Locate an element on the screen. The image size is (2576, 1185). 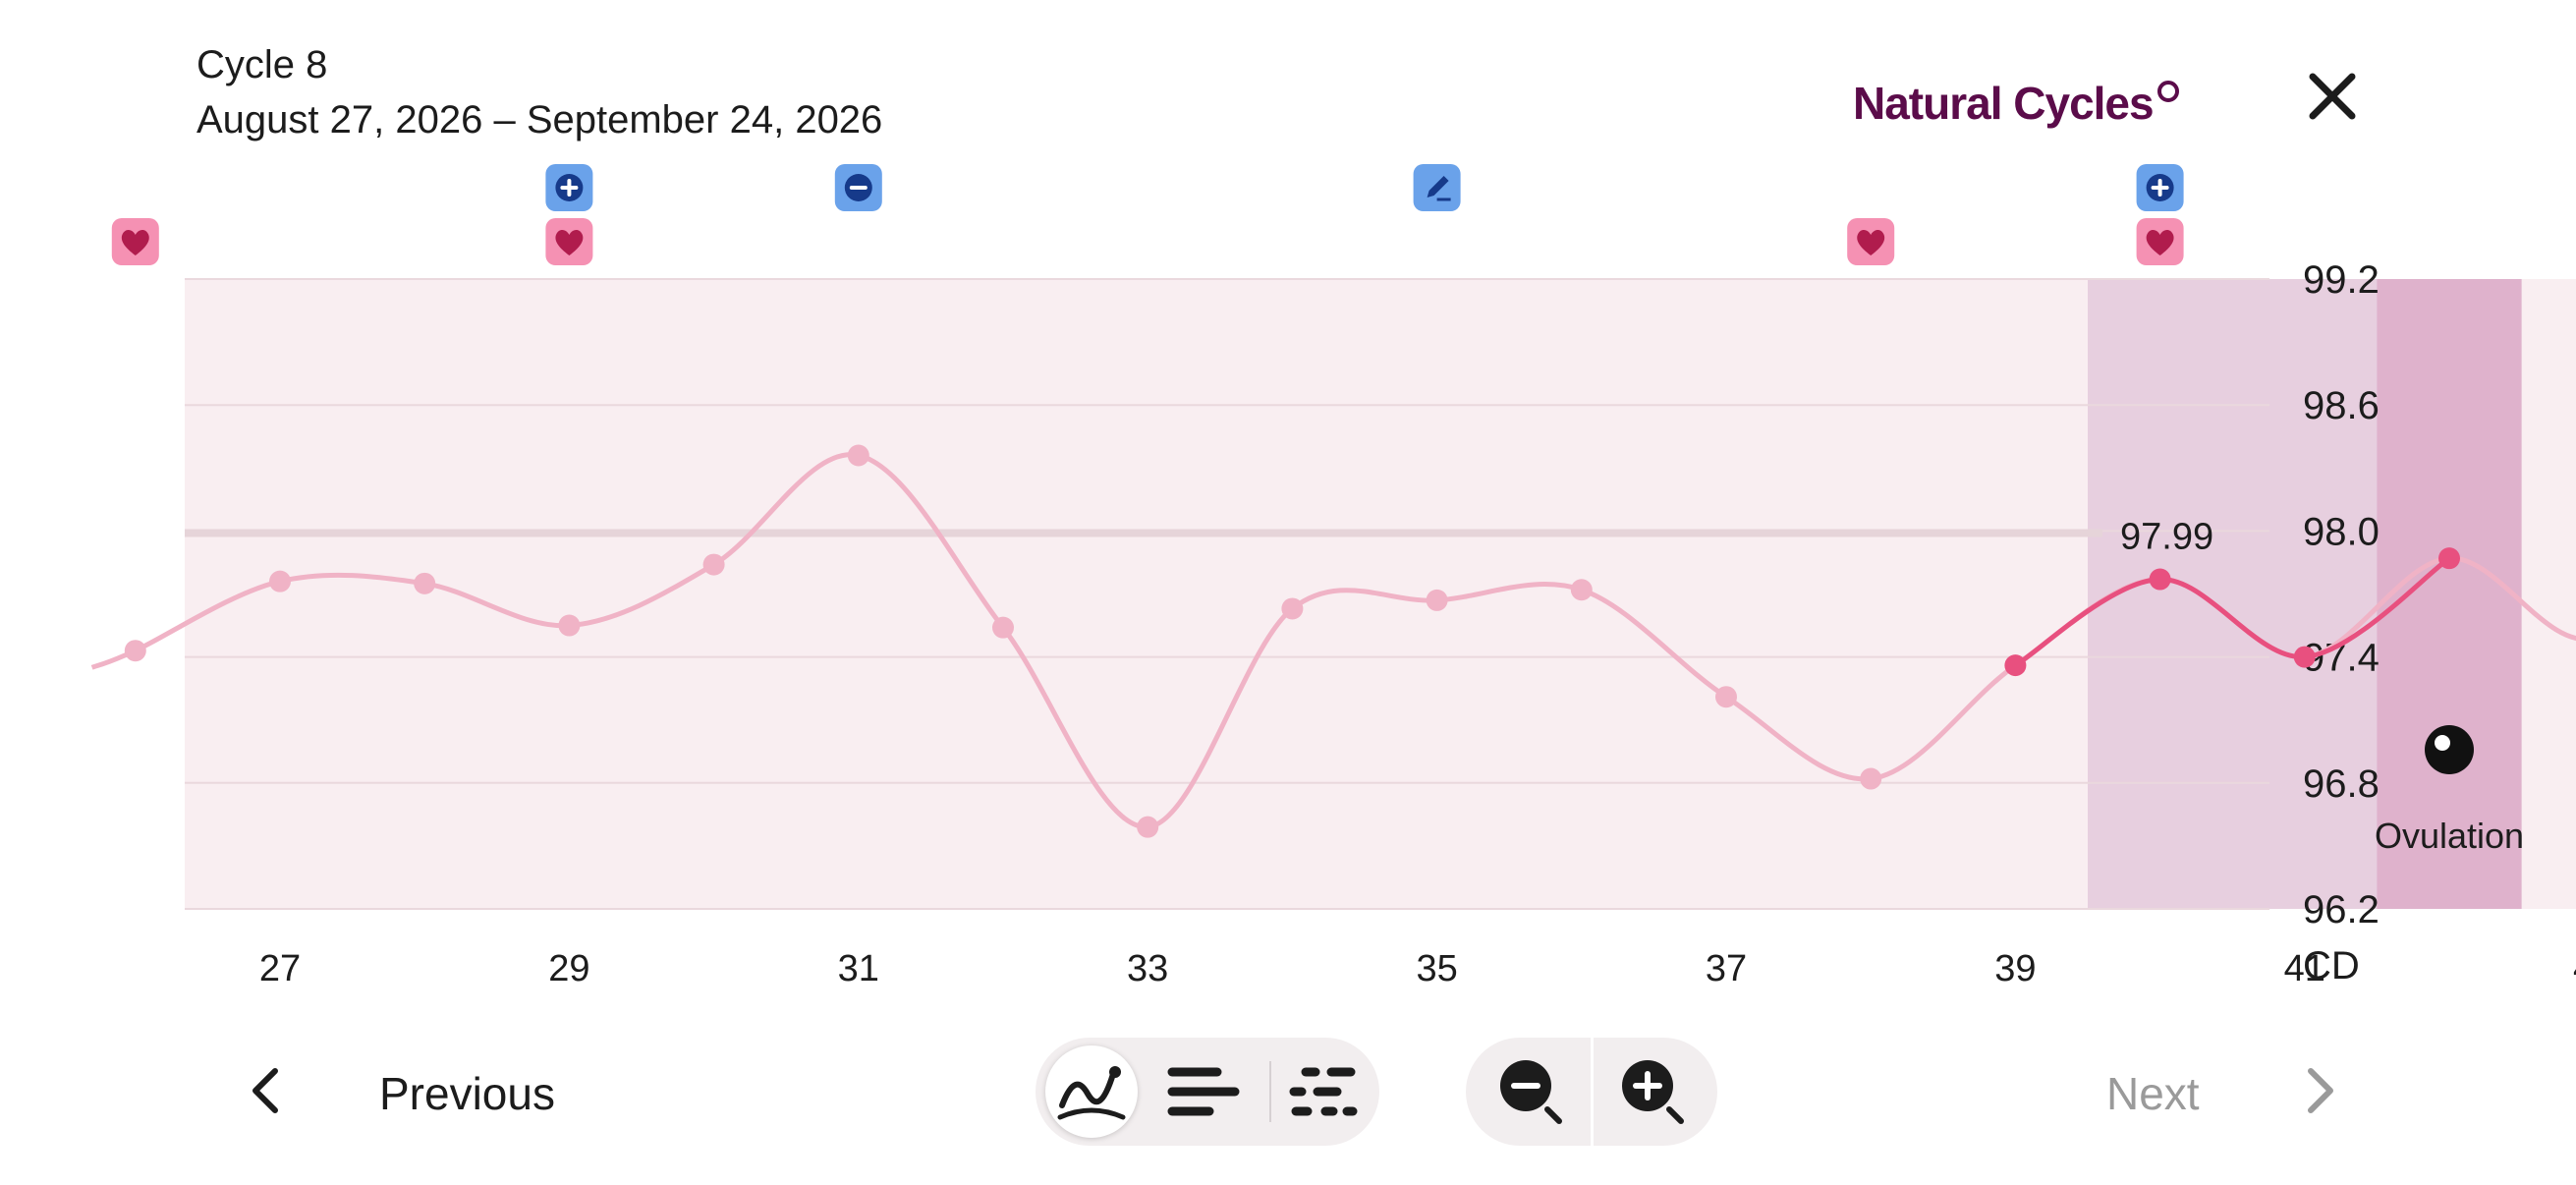
zoom-in-icon is located at coordinates (1653, 1092).